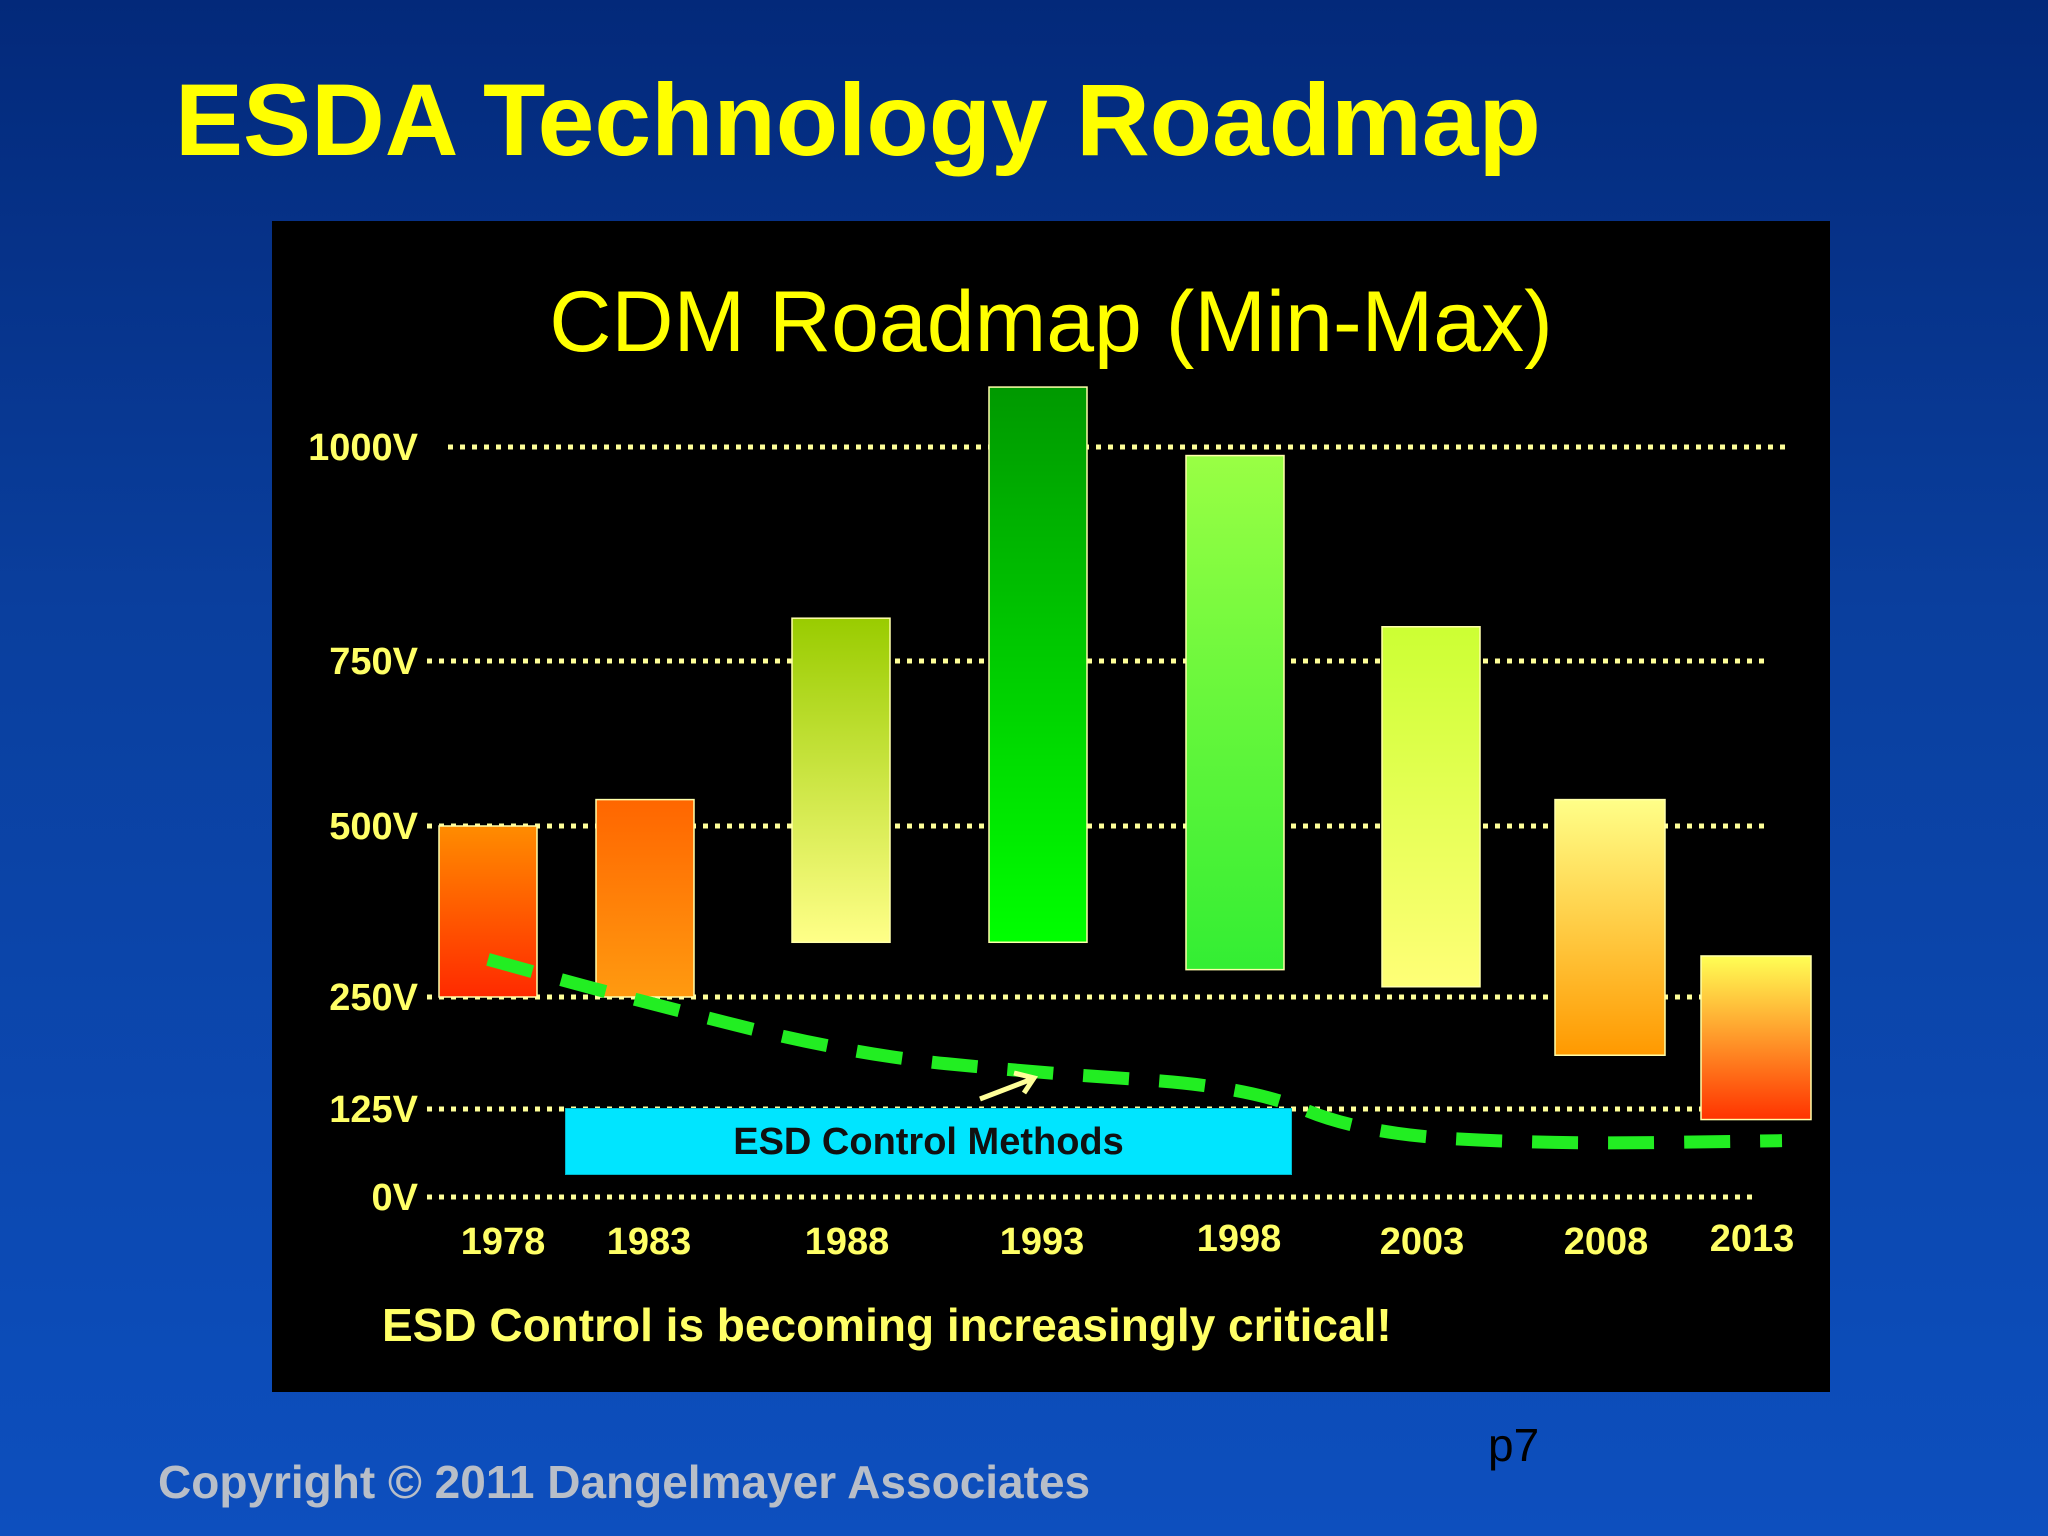 This screenshot has height=1536, width=2048. I want to click on copyright-notice: Copyright © 2011 Dangelmayer Associates, so click(624, 1482).